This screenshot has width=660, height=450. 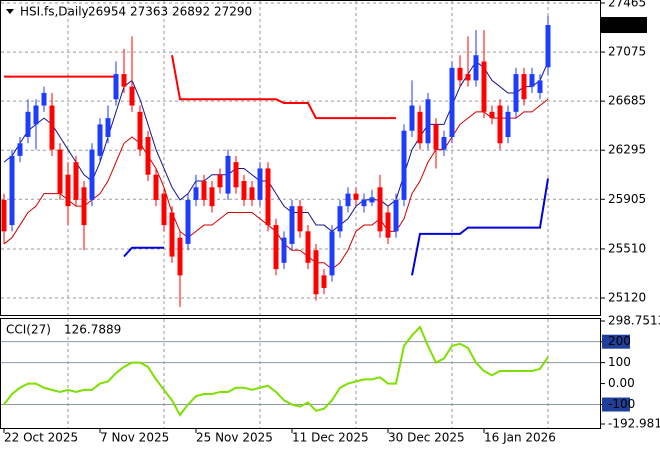 I want to click on cci-title: CCI(27), so click(x=28, y=330).